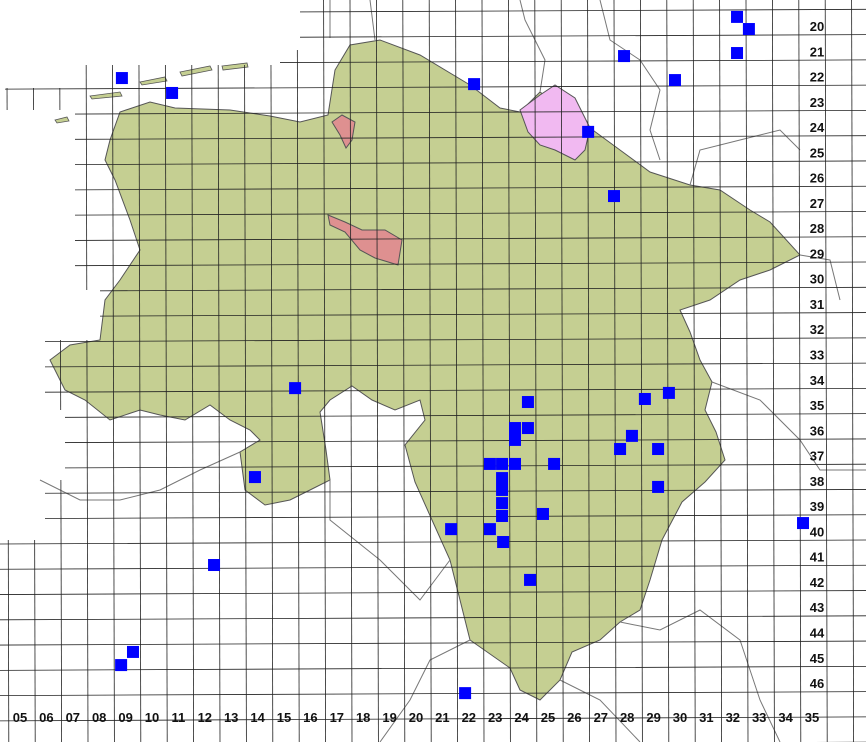  I want to click on column-label: 16, so click(310, 717).